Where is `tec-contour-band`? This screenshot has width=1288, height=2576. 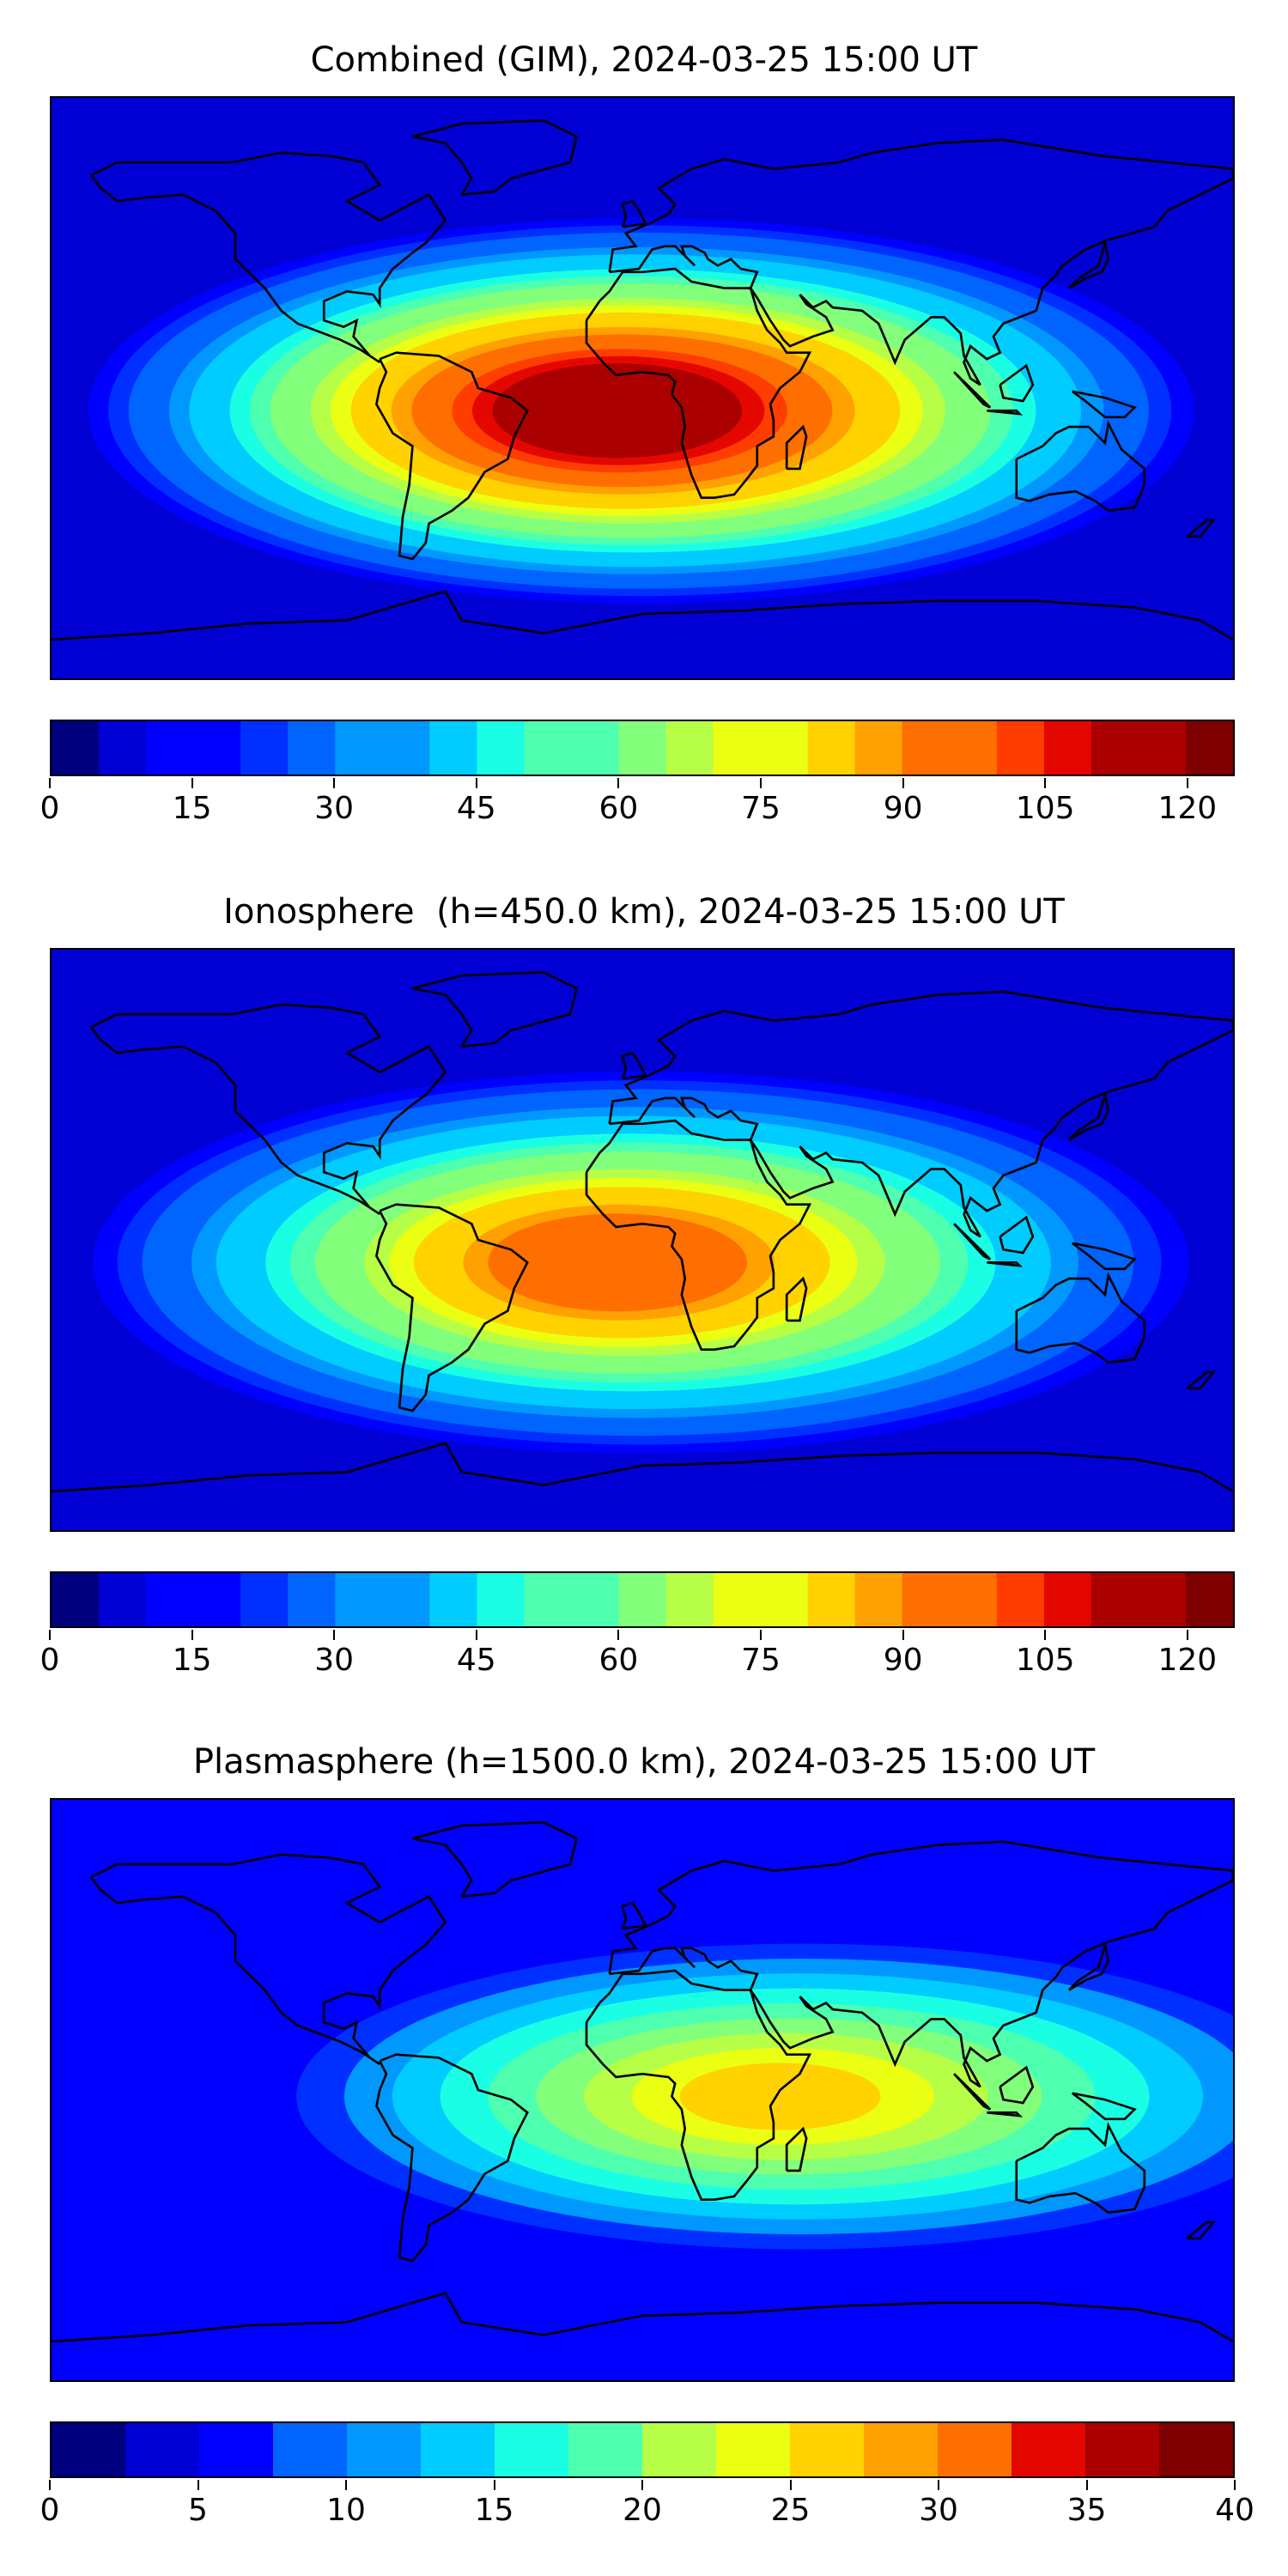 tec-contour-band is located at coordinates (616, 410).